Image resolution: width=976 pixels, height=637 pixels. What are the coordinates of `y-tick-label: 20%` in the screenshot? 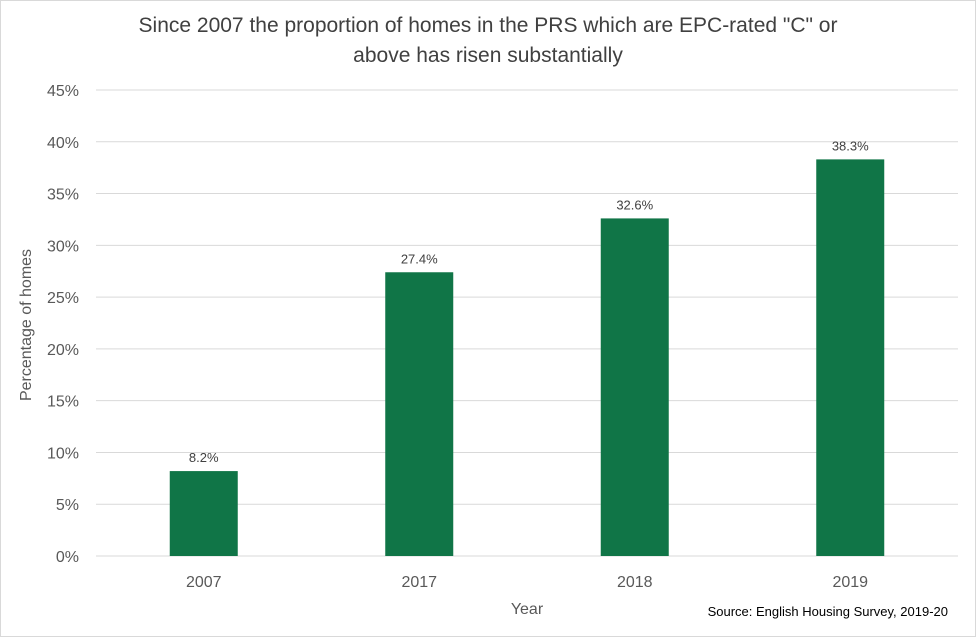 It's located at (63, 350).